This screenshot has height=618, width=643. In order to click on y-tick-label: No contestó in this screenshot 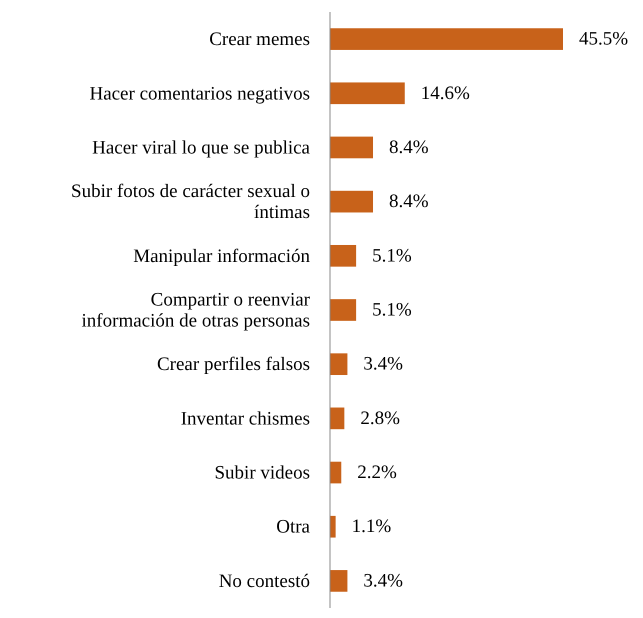, I will do `click(264, 581)`.